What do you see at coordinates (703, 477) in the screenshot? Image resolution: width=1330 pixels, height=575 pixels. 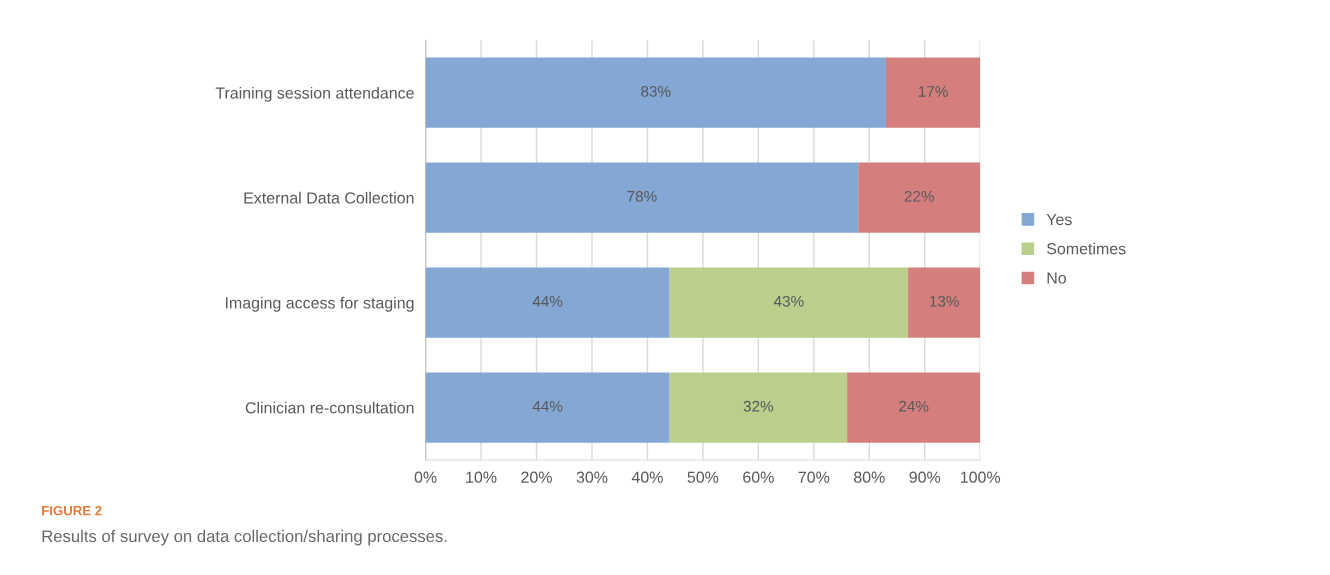 I see `x-tick-label: 50%` at bounding box center [703, 477].